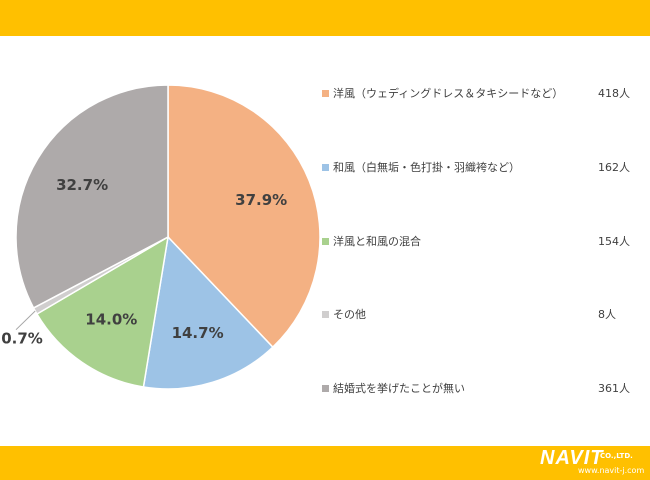  Describe the element at coordinates (325, 18) in the screenshot. I see `top-banner` at that location.